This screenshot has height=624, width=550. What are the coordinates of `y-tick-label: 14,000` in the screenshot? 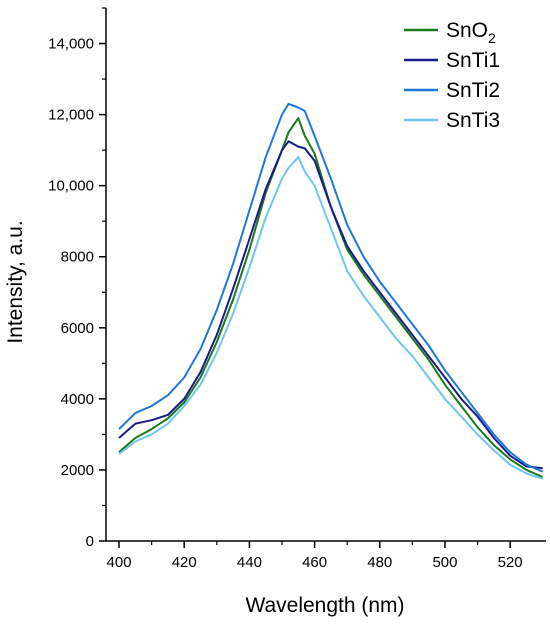 It's located at (71, 44).